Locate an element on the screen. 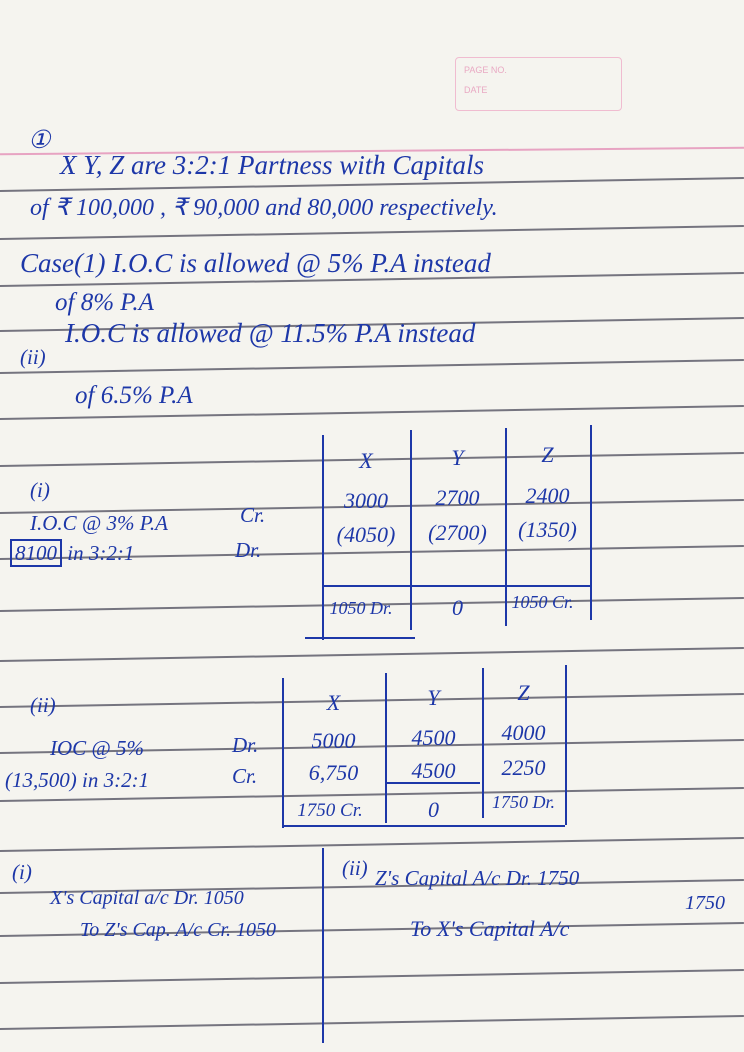  table1-cell: 2700 is located at coordinates (457, 497).